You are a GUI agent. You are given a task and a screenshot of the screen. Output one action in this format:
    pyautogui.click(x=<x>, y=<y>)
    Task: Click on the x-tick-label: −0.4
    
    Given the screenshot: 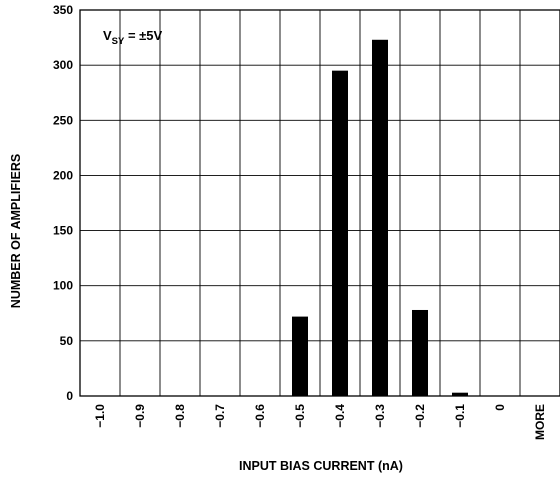 What is the action you would take?
    pyautogui.click(x=340, y=416)
    